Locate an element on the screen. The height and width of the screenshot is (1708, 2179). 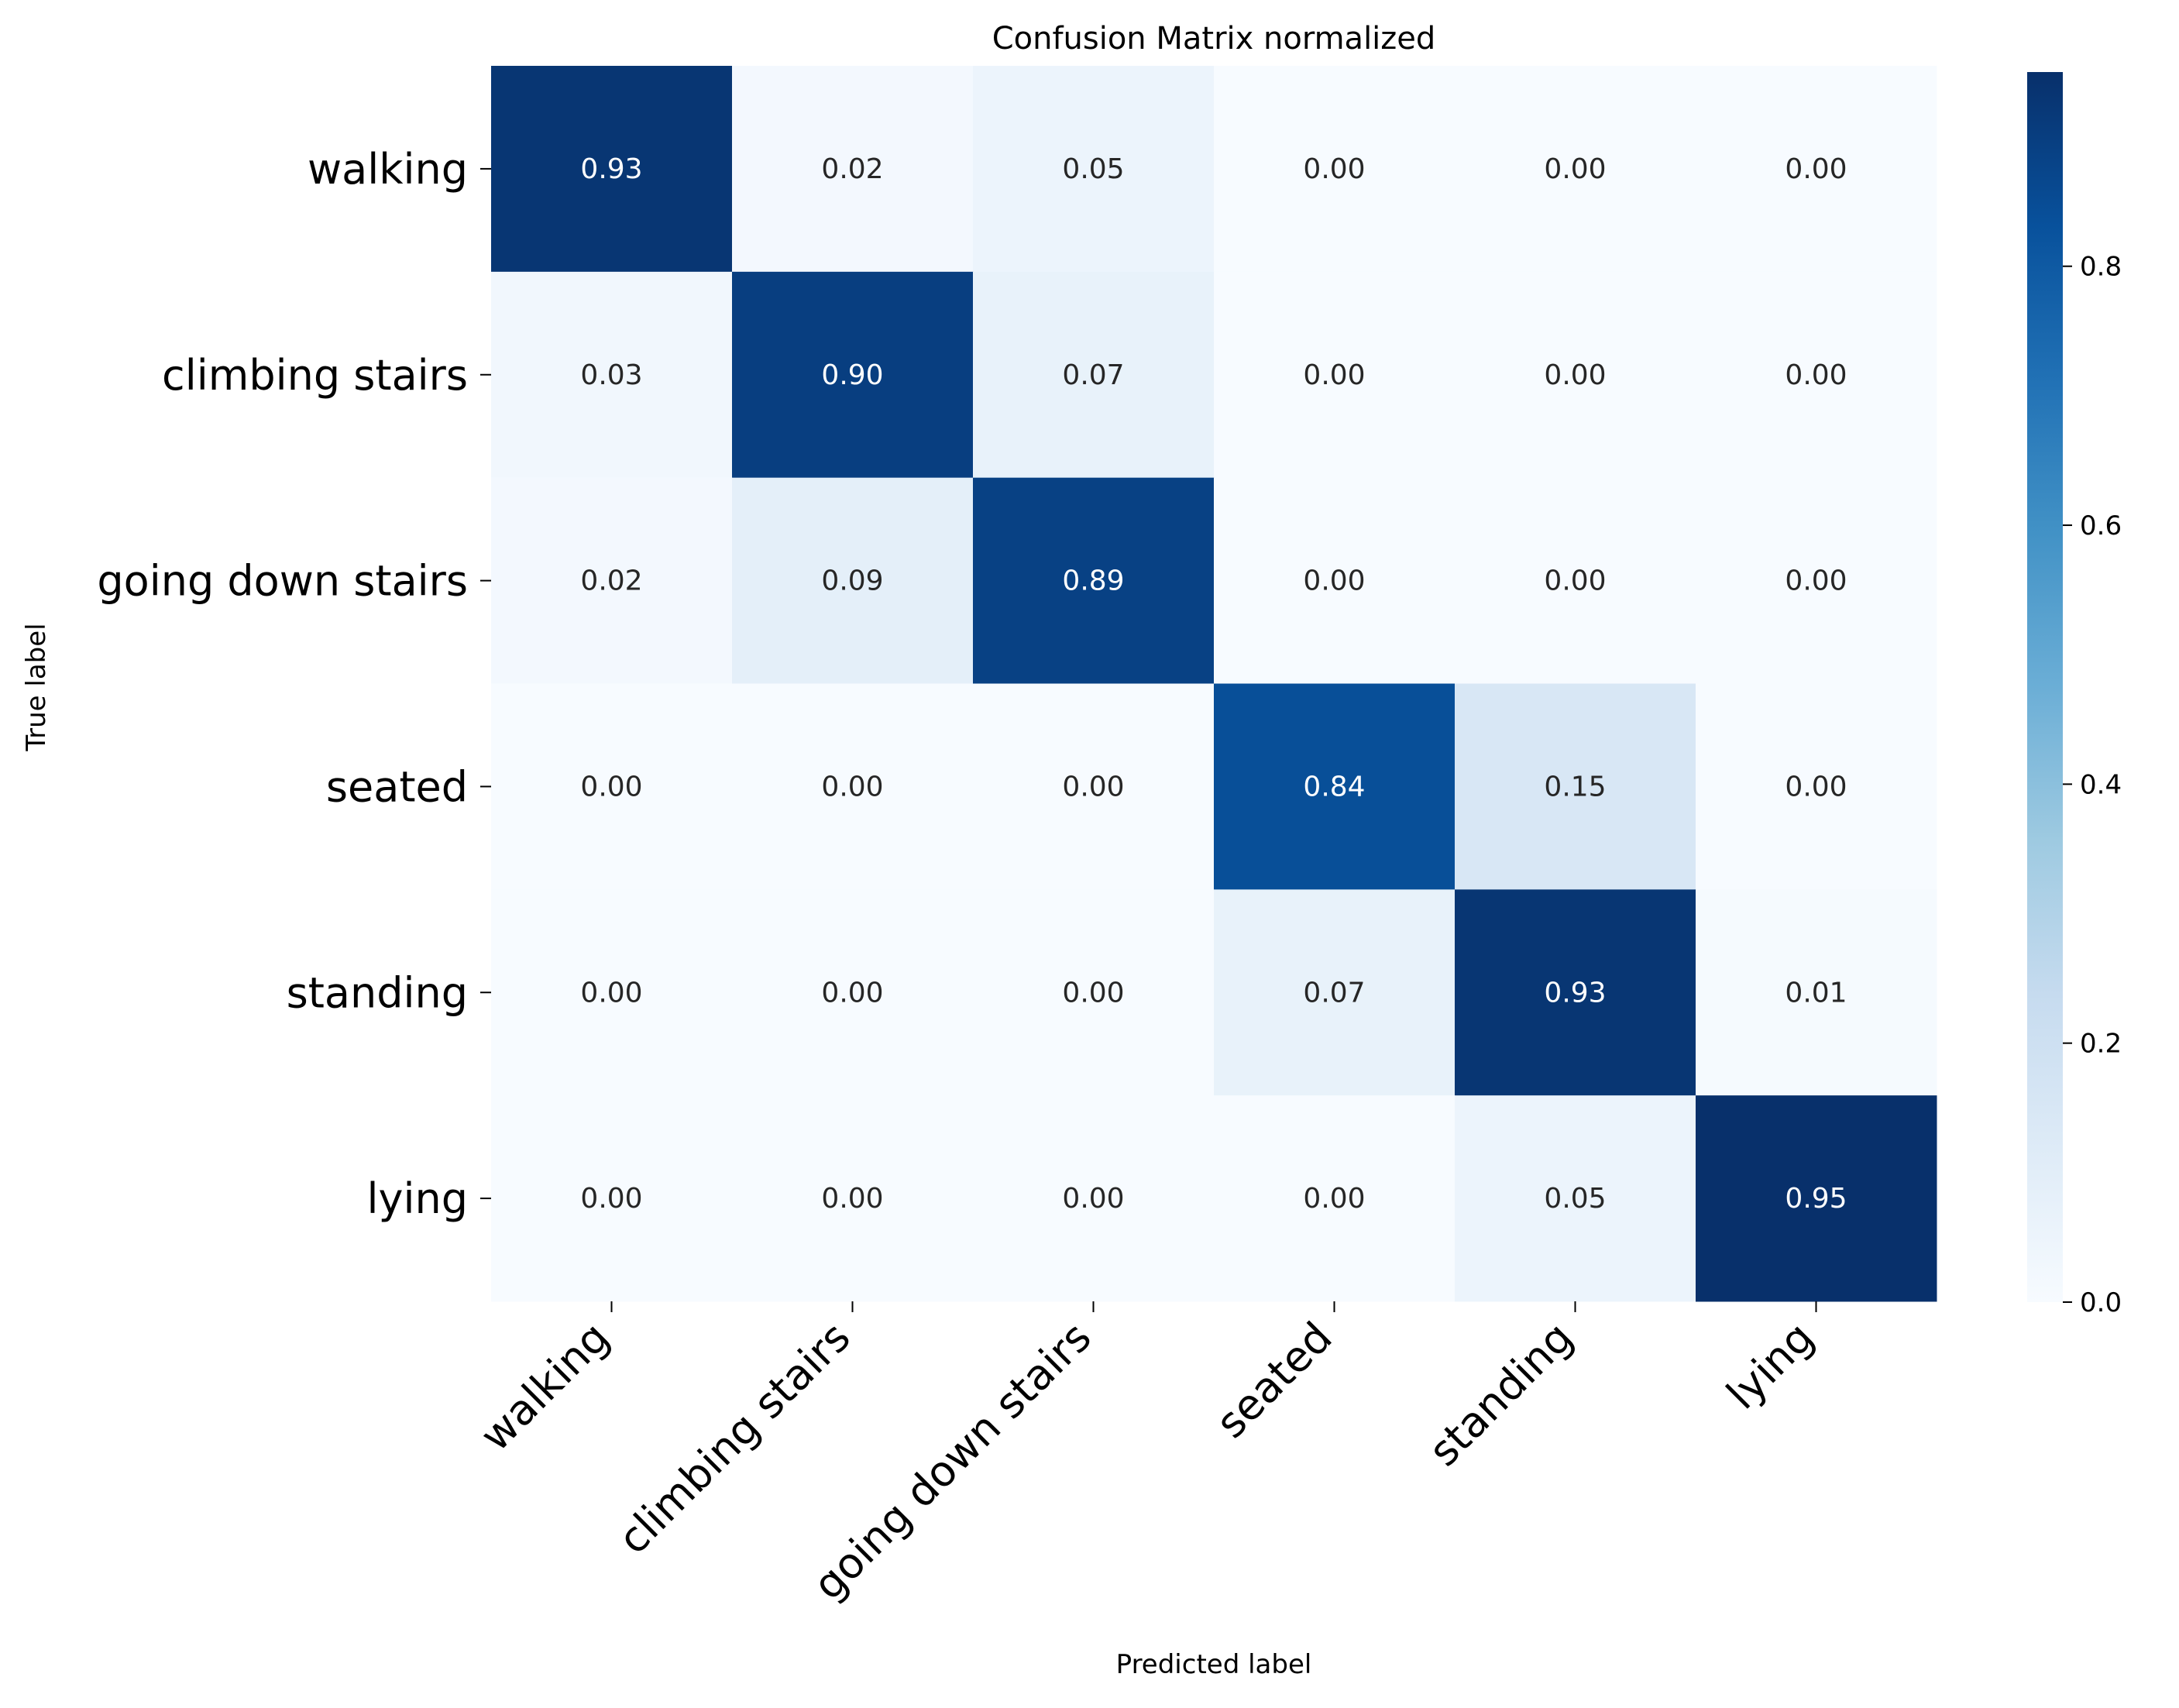
cell-value-label: 0.01 is located at coordinates (1816, 993).